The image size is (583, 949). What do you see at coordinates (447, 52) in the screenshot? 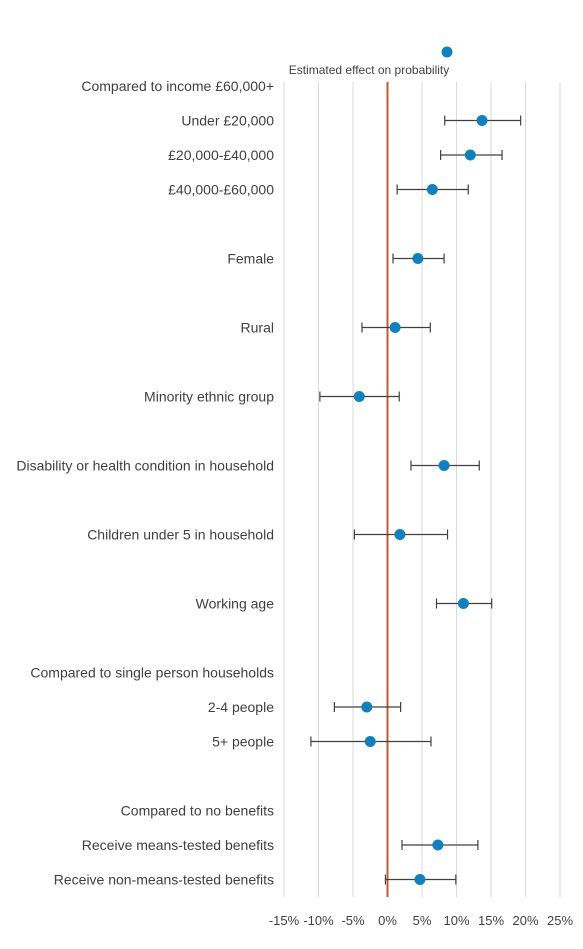
I see `legend-marker` at bounding box center [447, 52].